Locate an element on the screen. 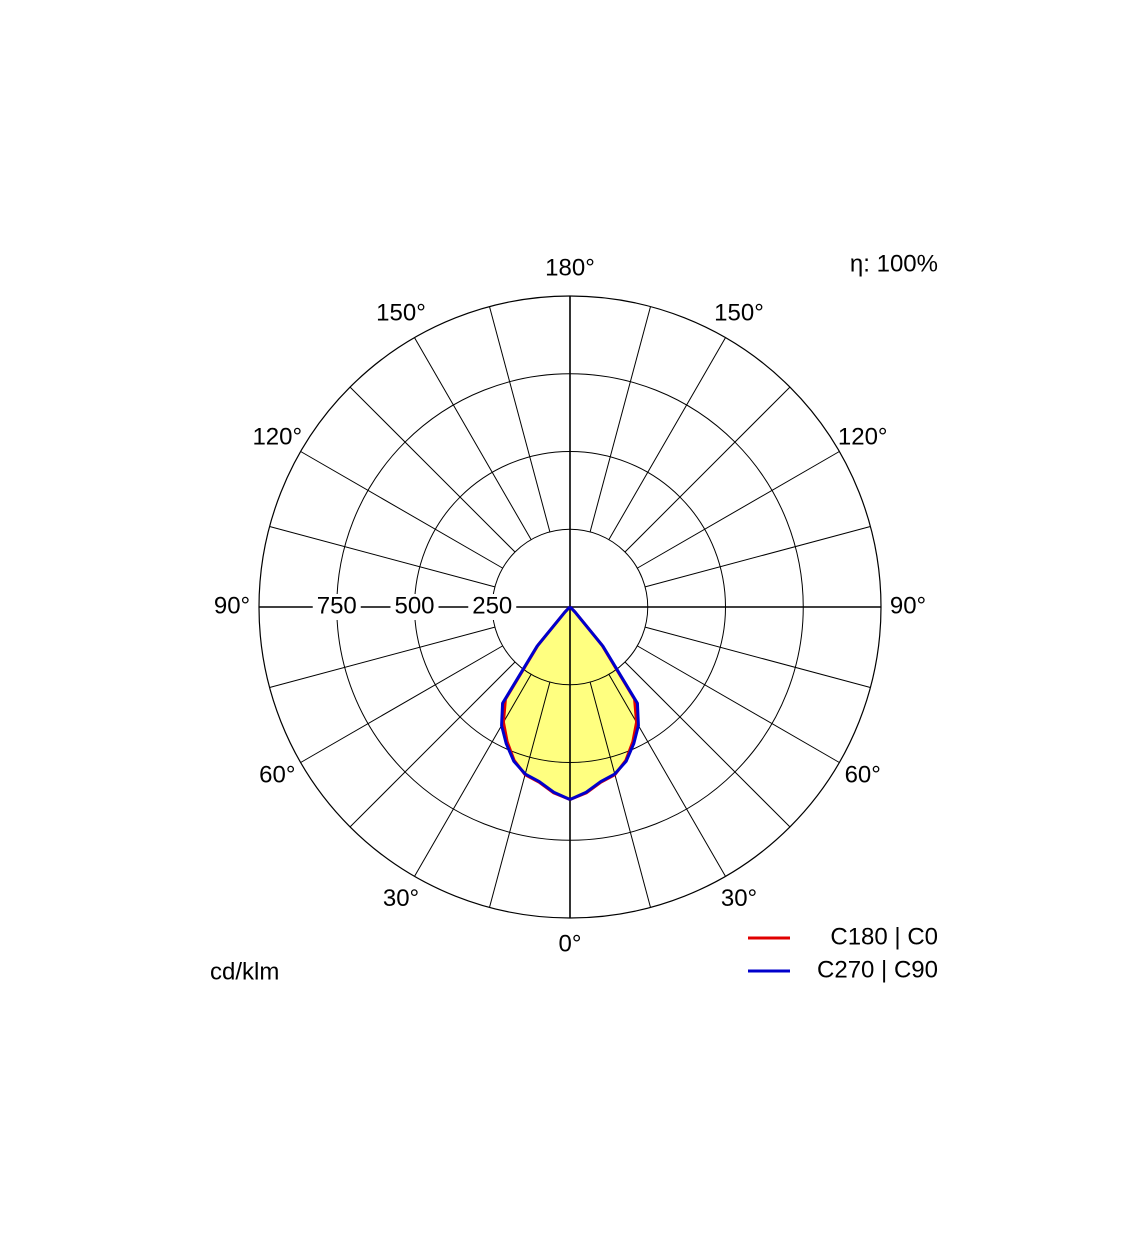 The width and height of the screenshot is (1140, 1246). angle-label: 180° is located at coordinates (570, 267).